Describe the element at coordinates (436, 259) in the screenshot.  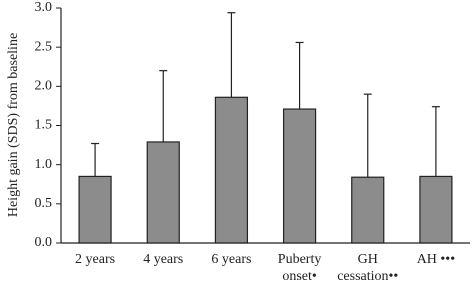
I see `x-tick-label: AH •••` at that location.